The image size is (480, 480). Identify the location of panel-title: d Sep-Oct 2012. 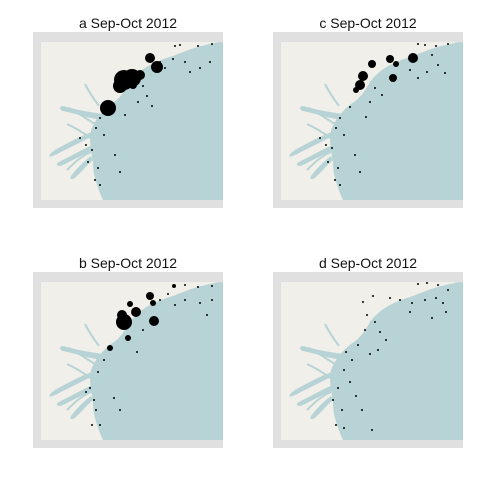
(368, 263).